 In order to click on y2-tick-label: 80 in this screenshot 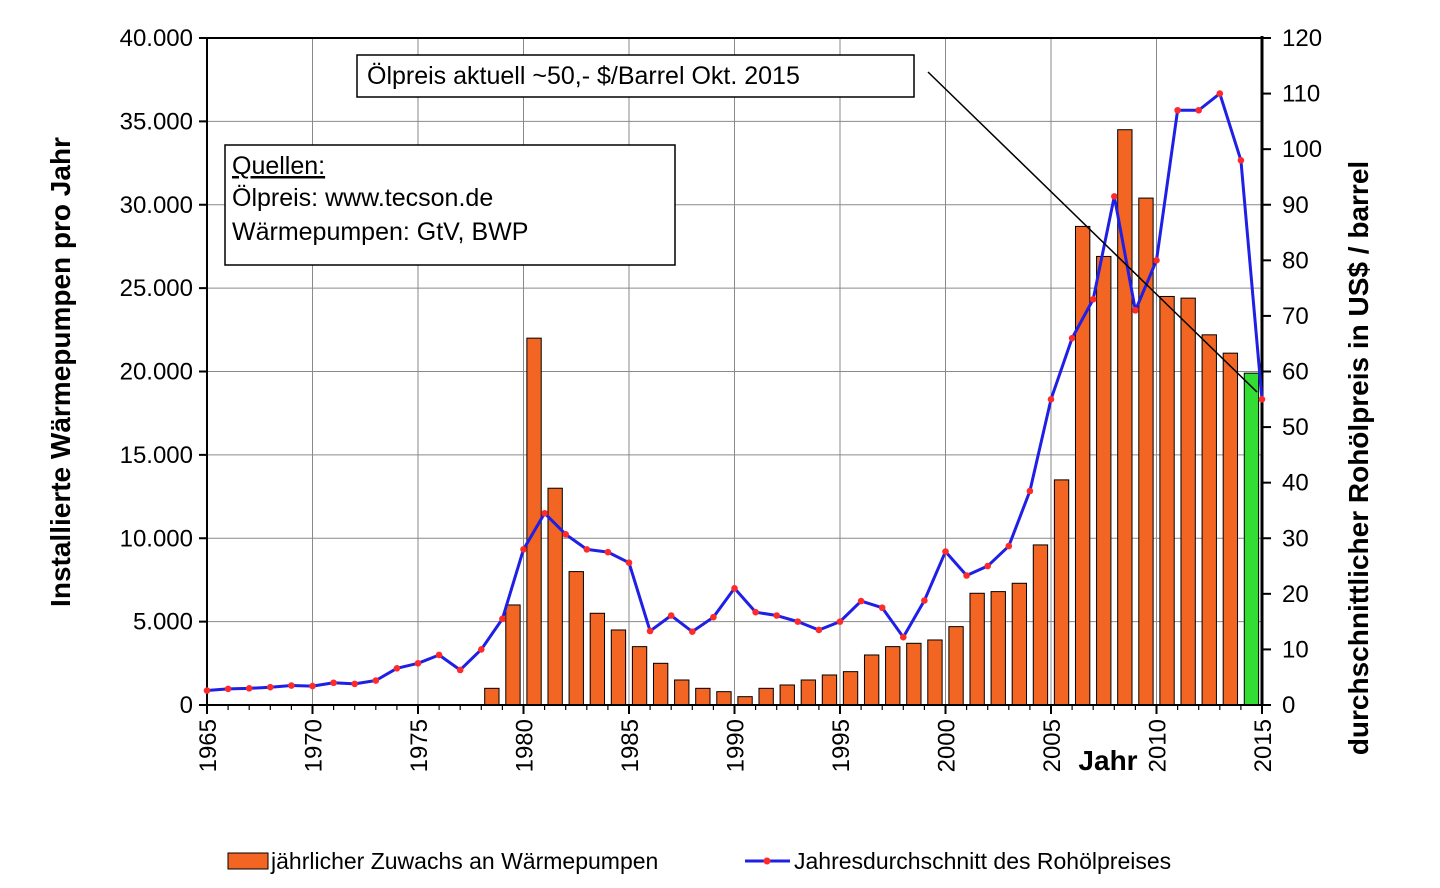, I will do `click(1295, 260)`.